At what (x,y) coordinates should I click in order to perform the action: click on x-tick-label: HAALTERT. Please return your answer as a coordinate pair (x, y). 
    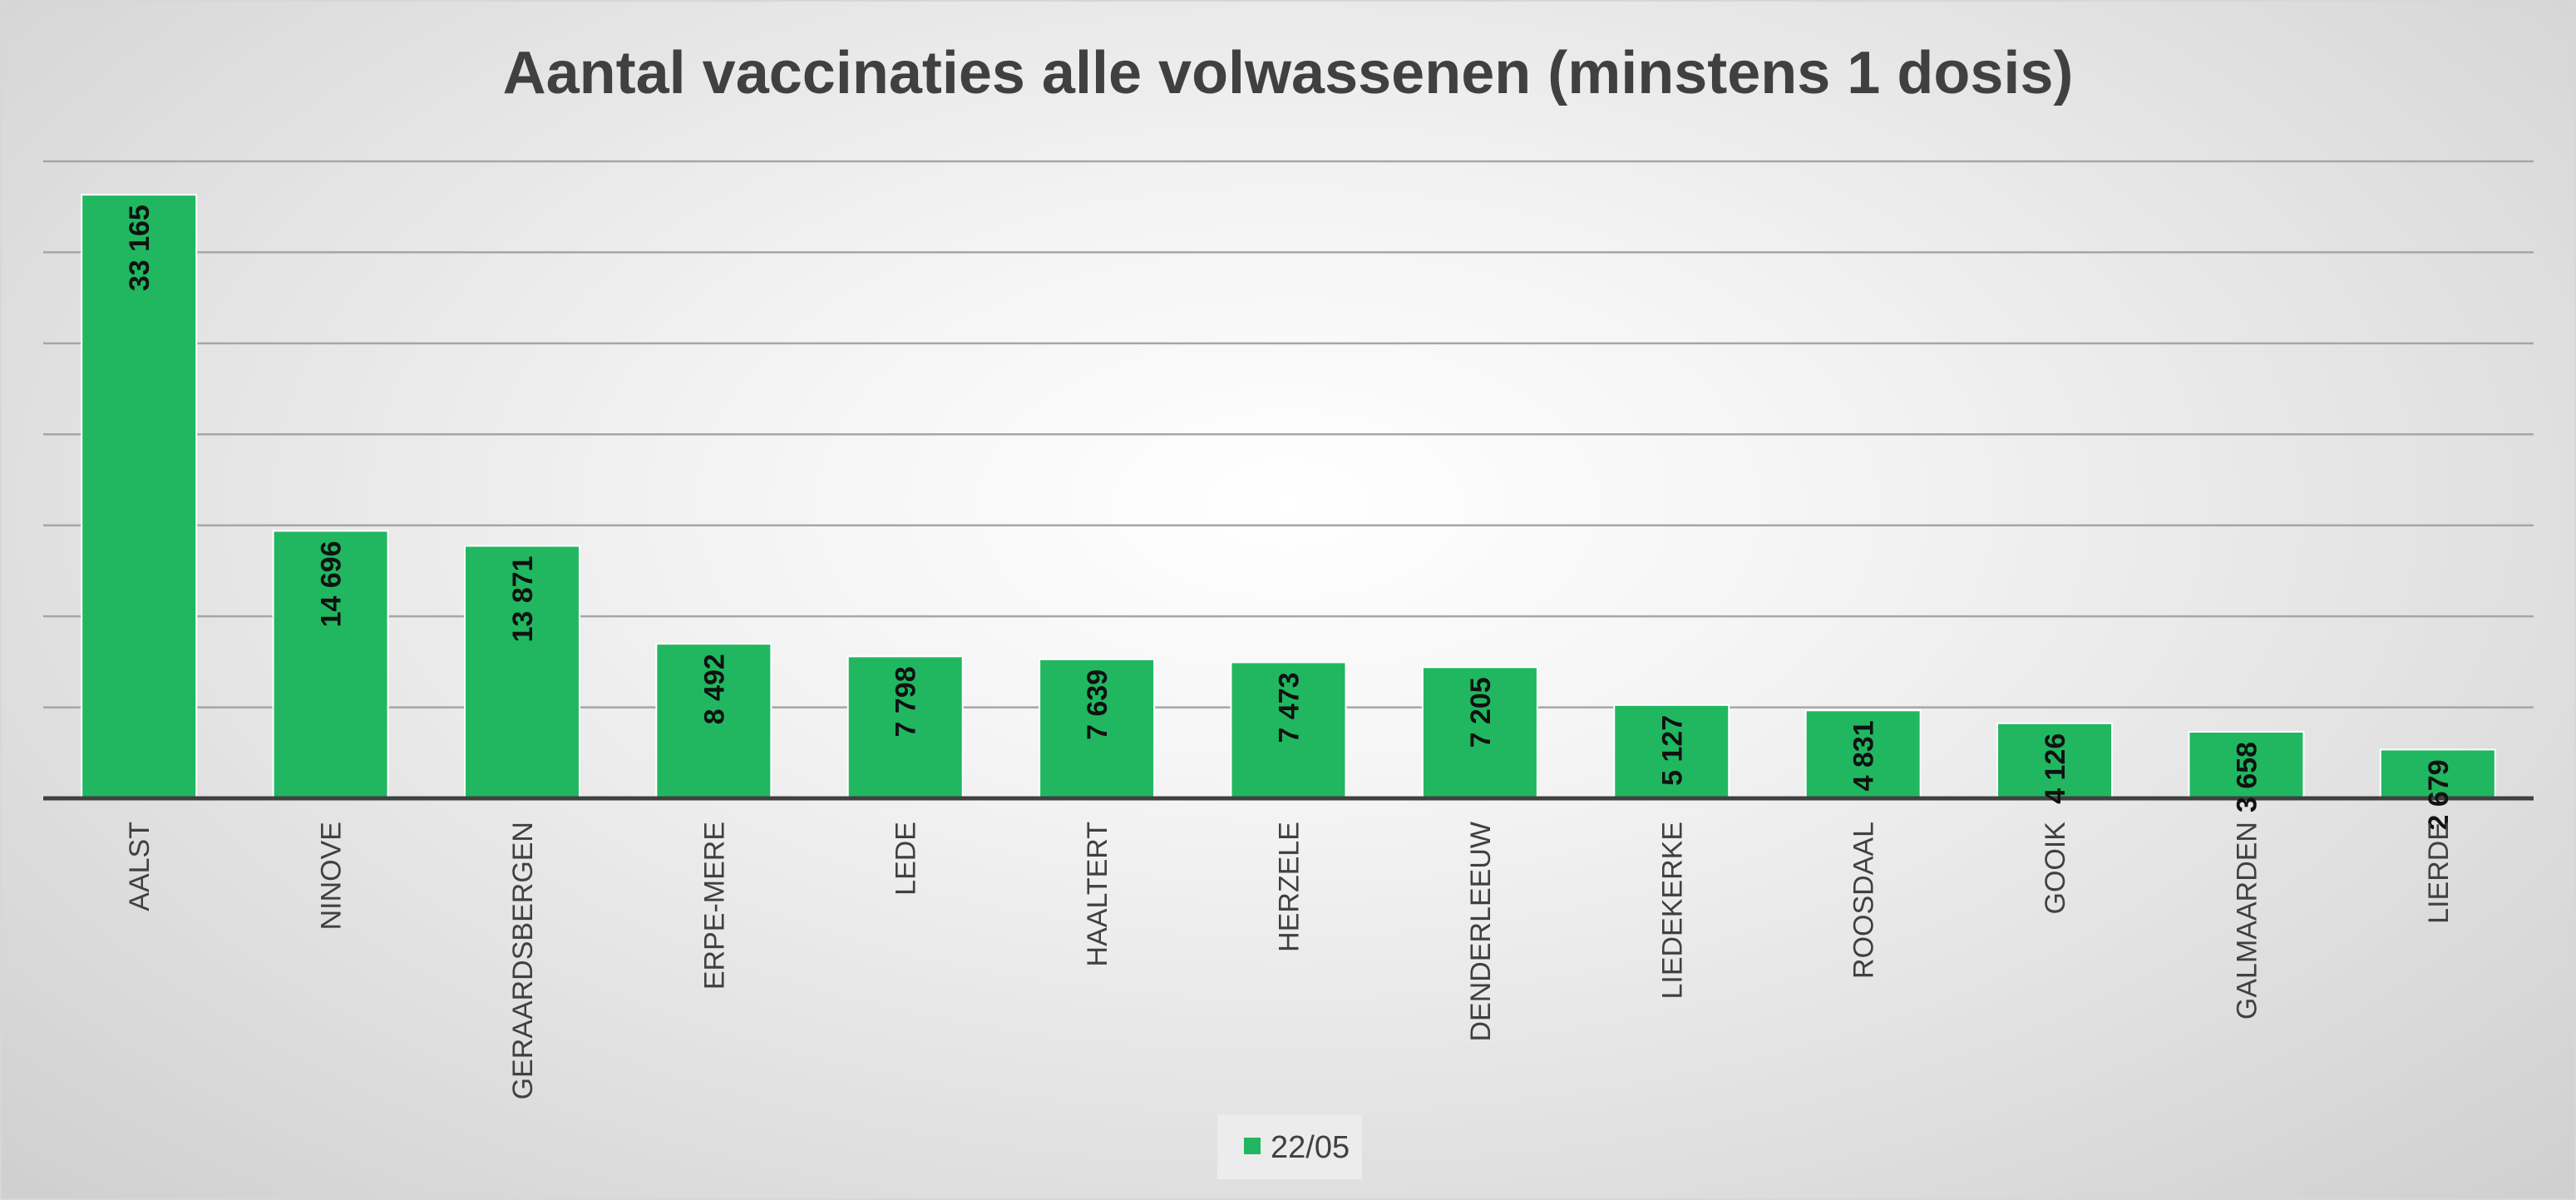
    Looking at the image, I should click on (1097, 894).